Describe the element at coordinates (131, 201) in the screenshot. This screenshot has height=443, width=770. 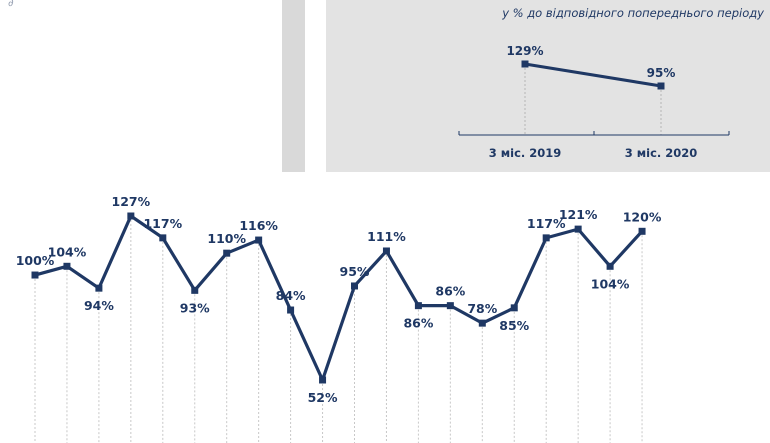
I see `data-label: 127%` at that location.